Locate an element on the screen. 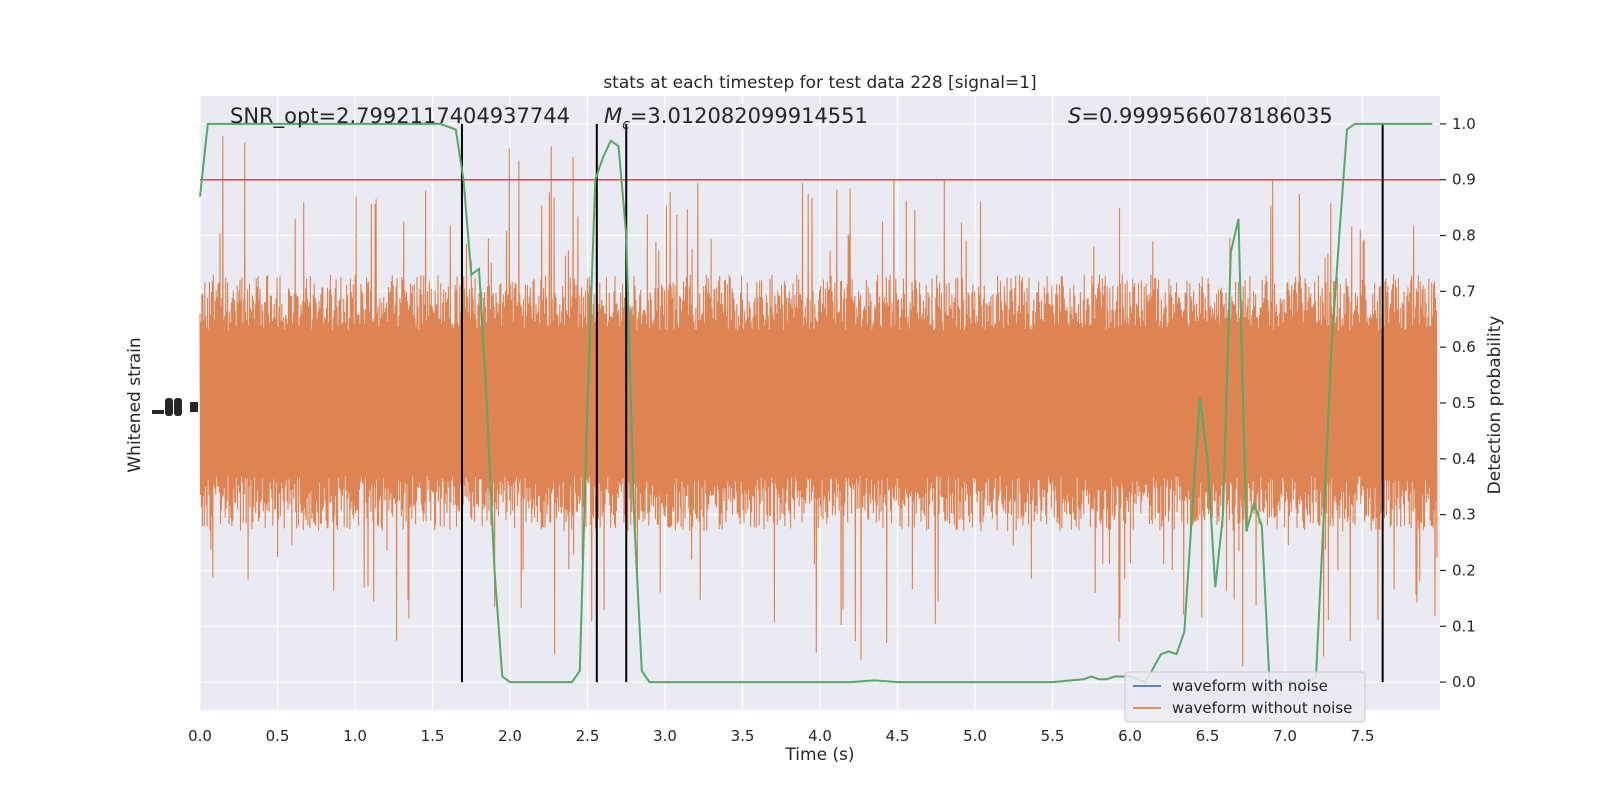 This screenshot has width=1600, height=800. x-tick-label-6: 3.0 is located at coordinates (665, 736).